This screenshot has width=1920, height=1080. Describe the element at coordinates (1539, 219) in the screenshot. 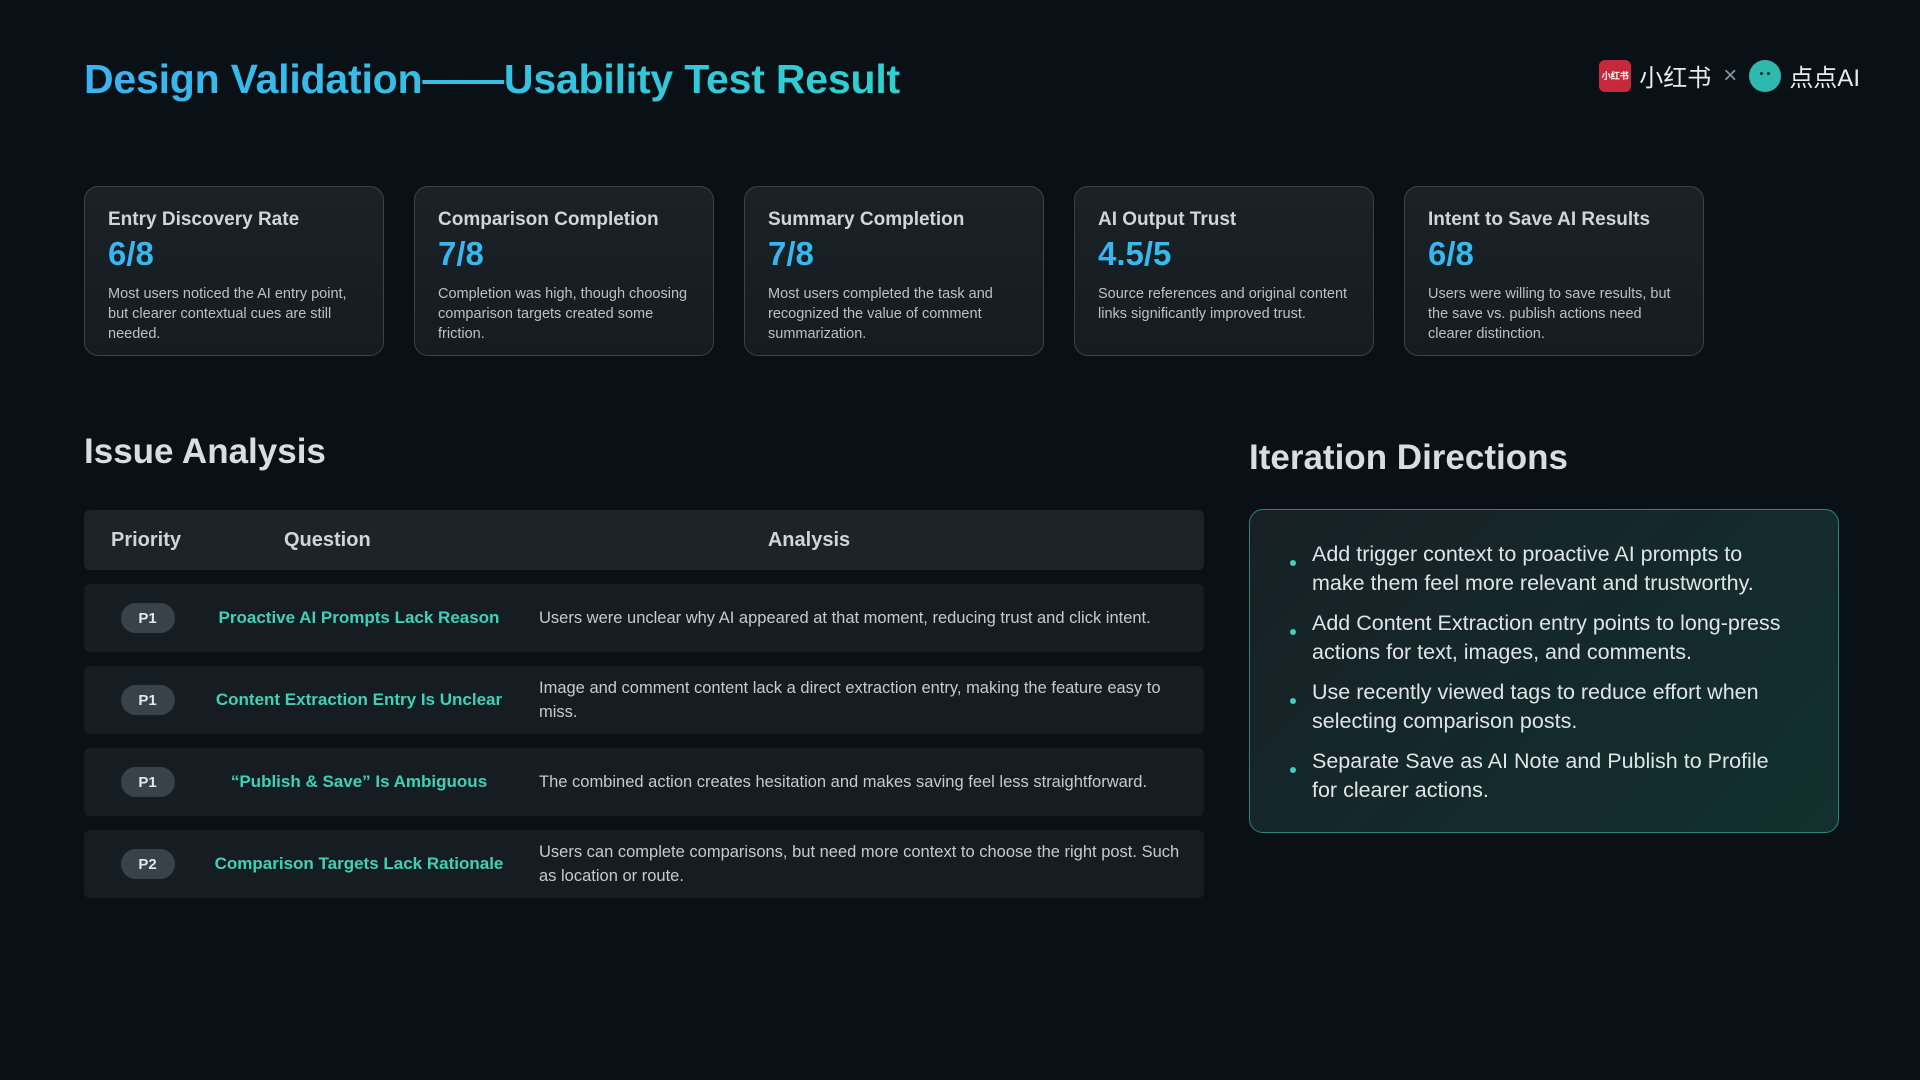

I see `metric-label: Intent to Save AI Results` at that location.